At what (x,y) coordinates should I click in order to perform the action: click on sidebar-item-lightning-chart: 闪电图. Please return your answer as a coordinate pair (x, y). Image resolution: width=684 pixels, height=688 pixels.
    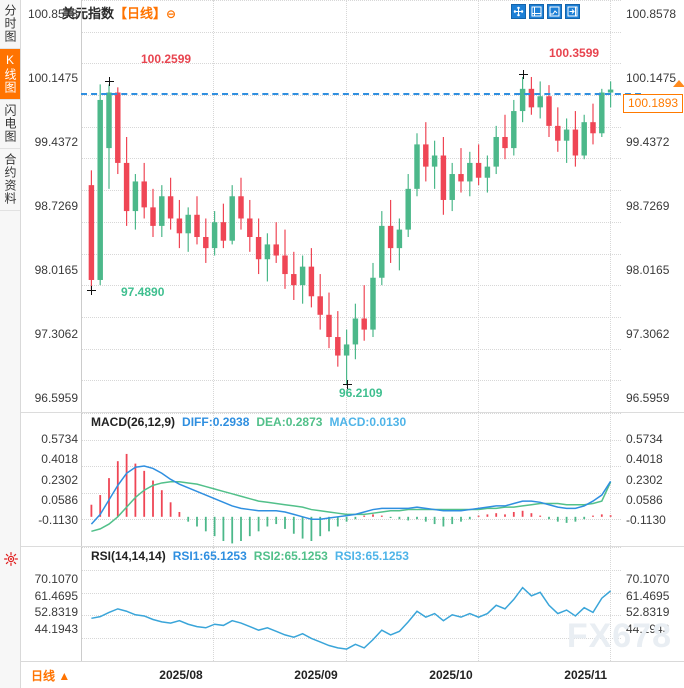
    Looking at the image, I should click on (10, 124).